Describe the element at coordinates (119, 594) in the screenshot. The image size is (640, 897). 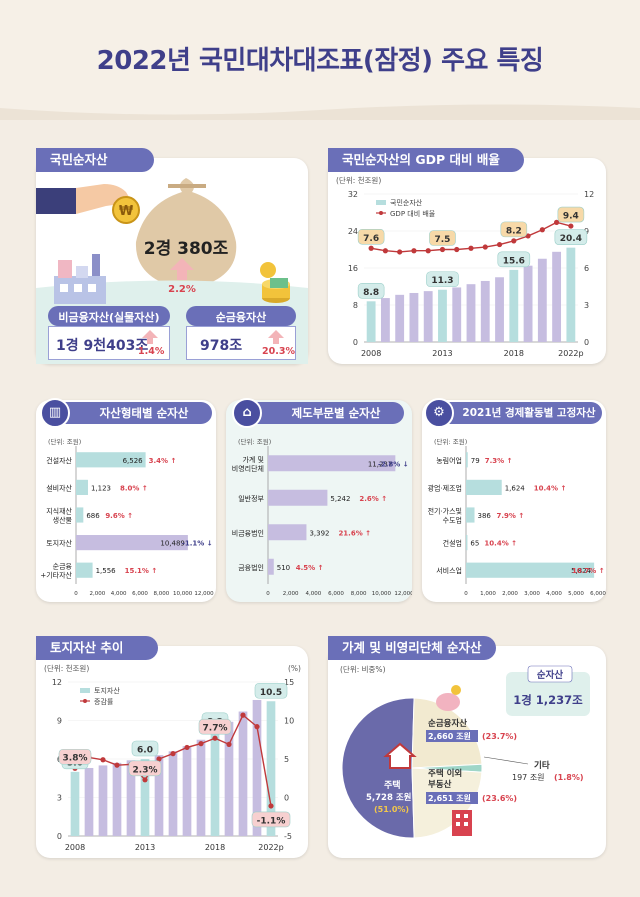
I see `x-tick: 4,000` at that location.